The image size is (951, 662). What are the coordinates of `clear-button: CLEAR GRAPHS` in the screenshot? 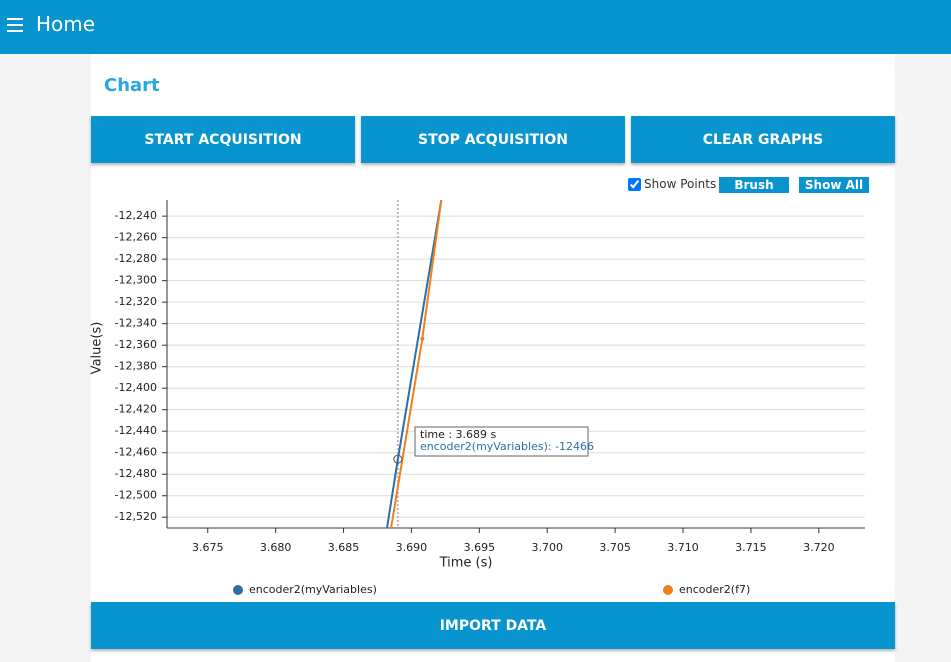 It's located at (763, 139).